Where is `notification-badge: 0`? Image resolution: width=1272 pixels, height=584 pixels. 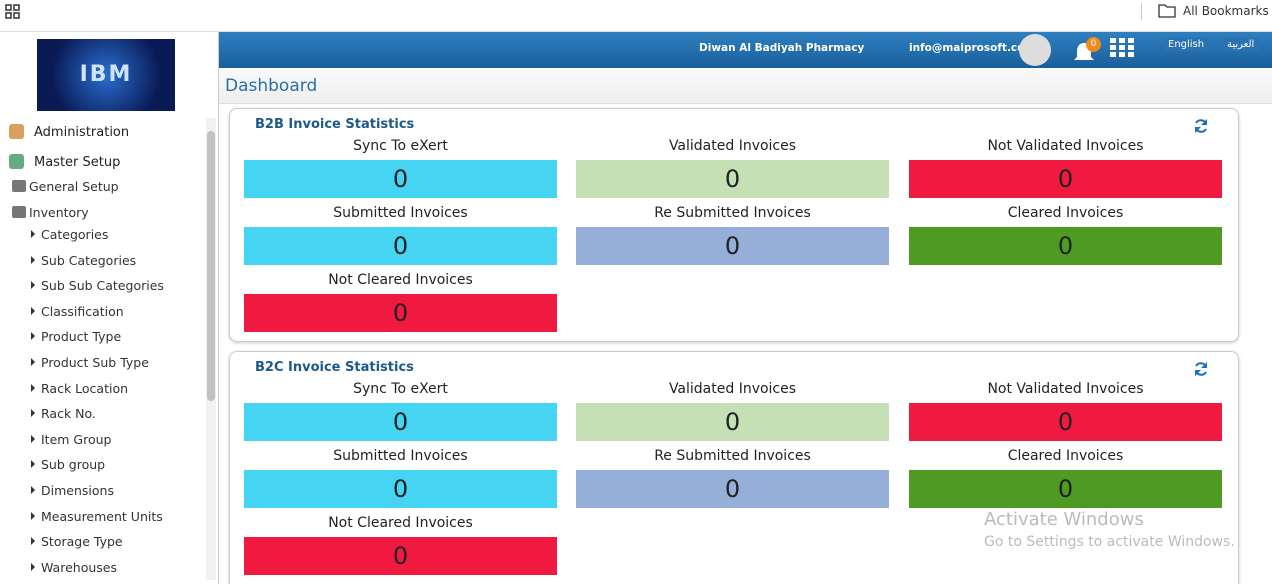 notification-badge: 0 is located at coordinates (1093, 44).